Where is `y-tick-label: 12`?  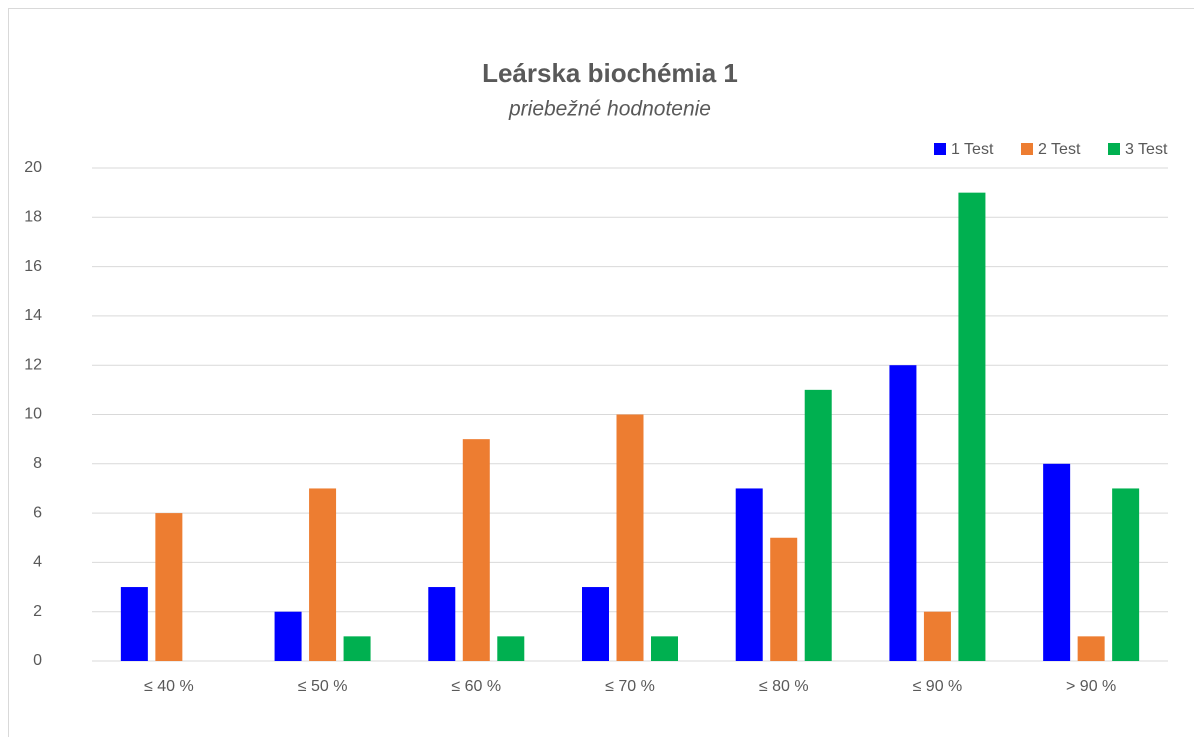 y-tick-label: 12 is located at coordinates (33, 364).